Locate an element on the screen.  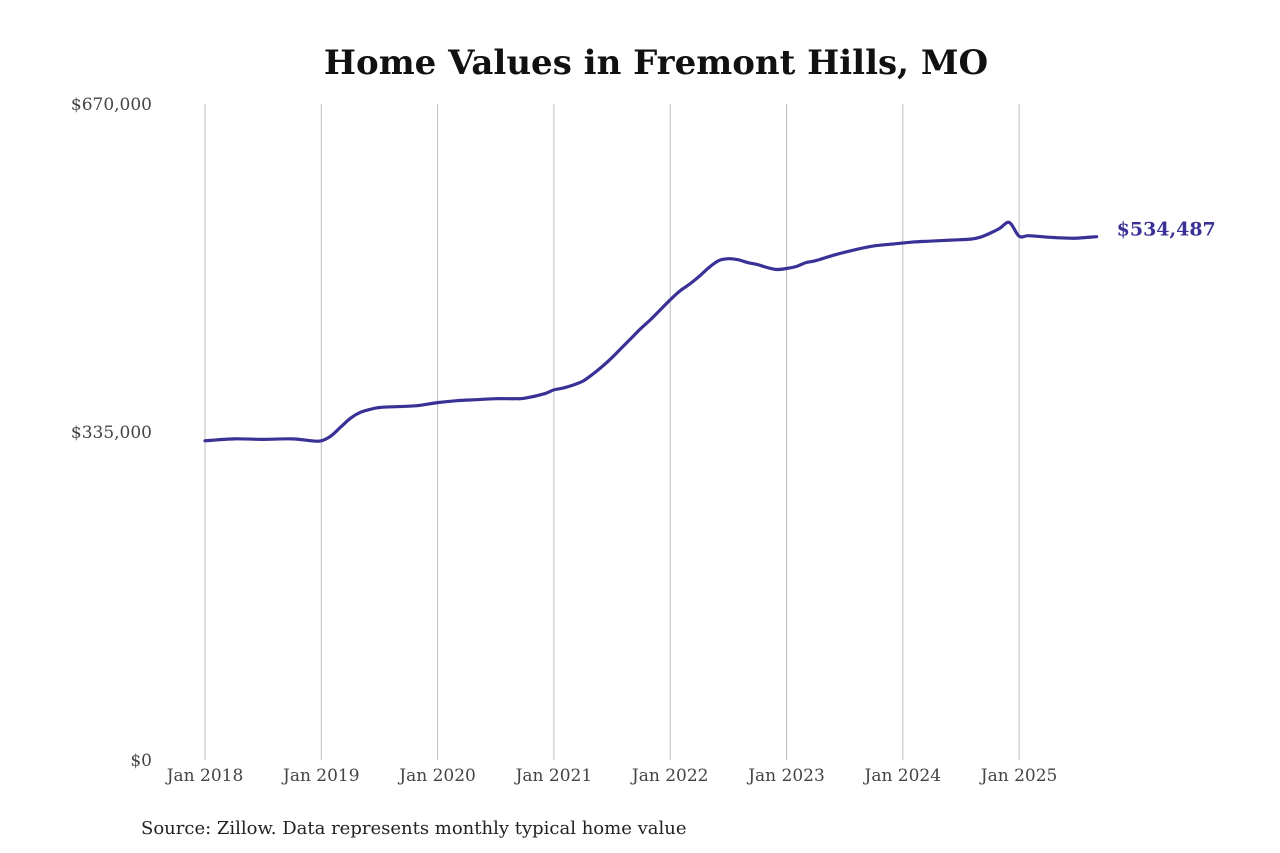
x-tick-label: Jan 2024 is located at coordinates (902, 776).